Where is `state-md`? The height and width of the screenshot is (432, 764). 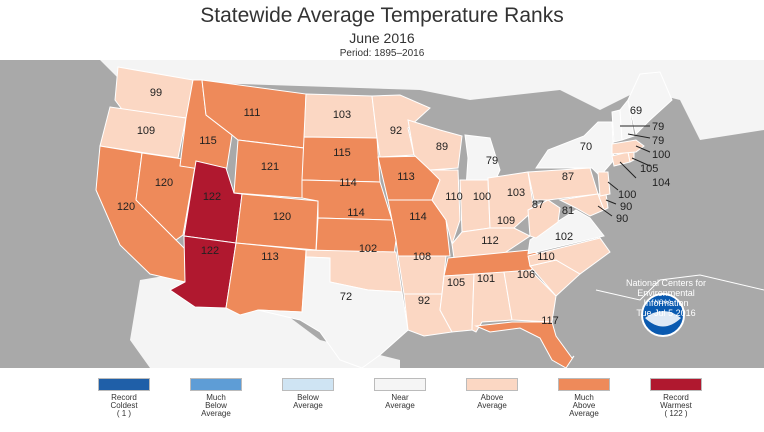 state-md is located at coordinates (581, 205).